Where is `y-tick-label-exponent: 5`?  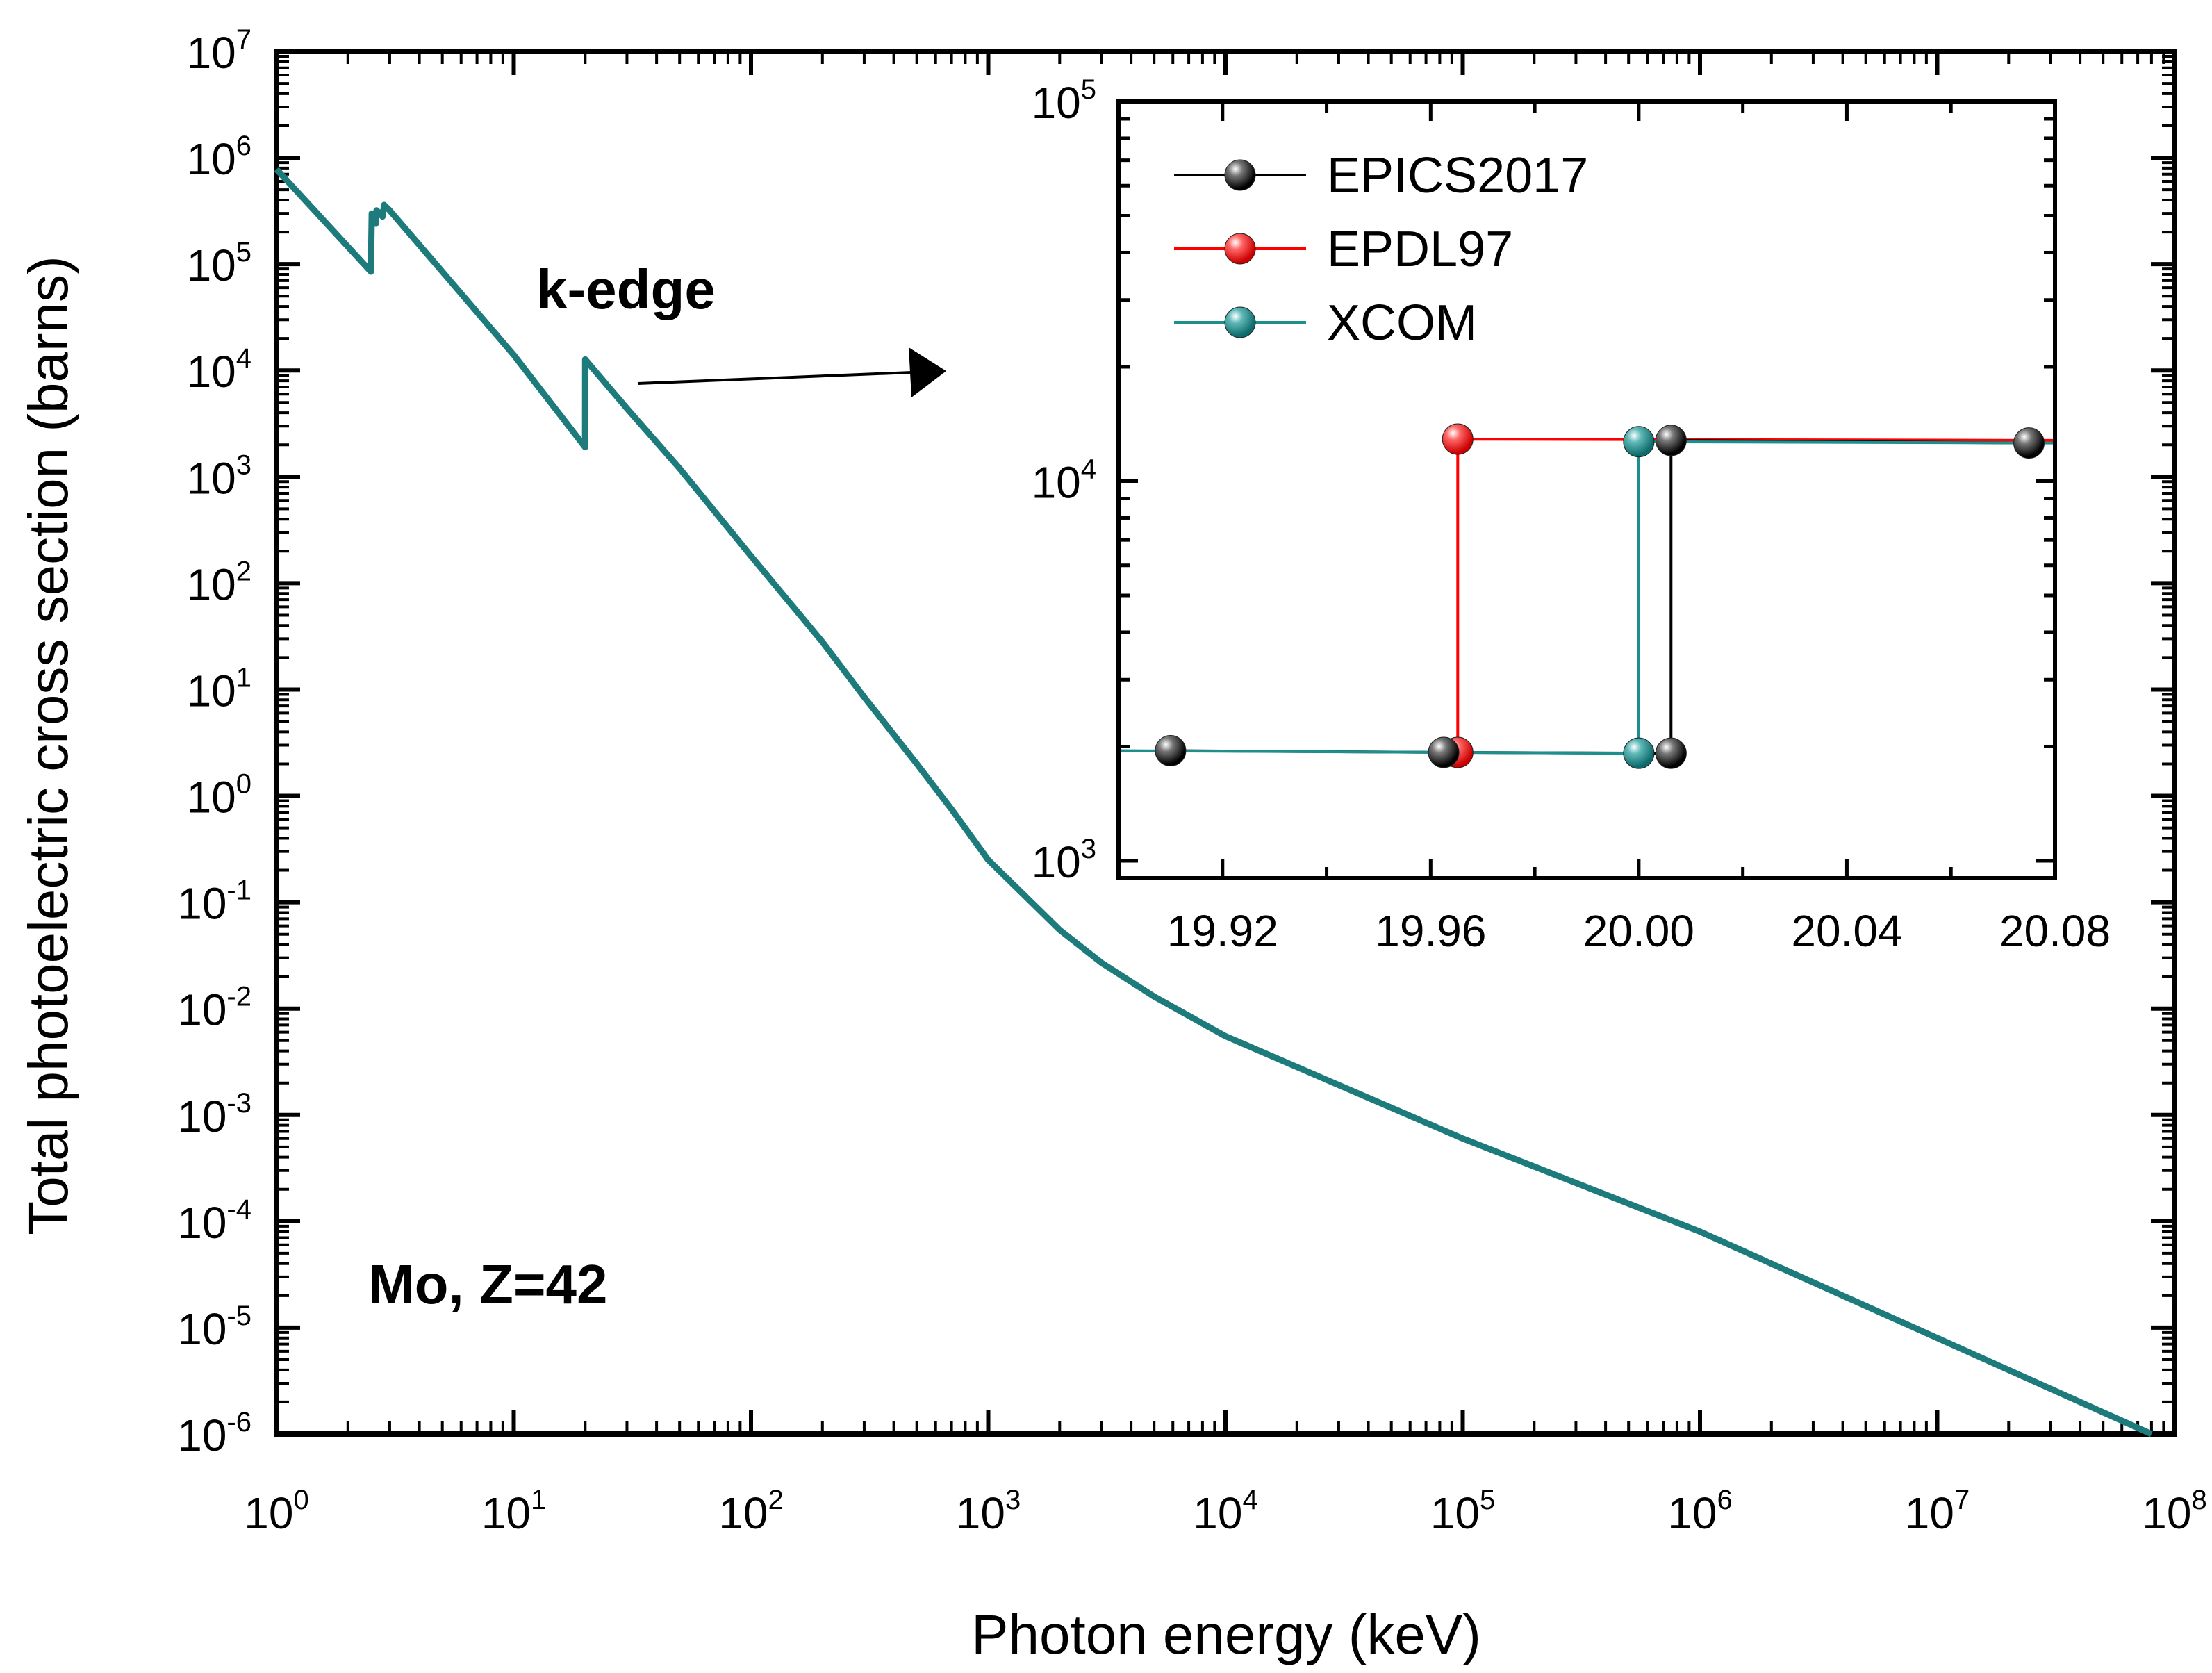 y-tick-label-exponent: 5 is located at coordinates (243, 252).